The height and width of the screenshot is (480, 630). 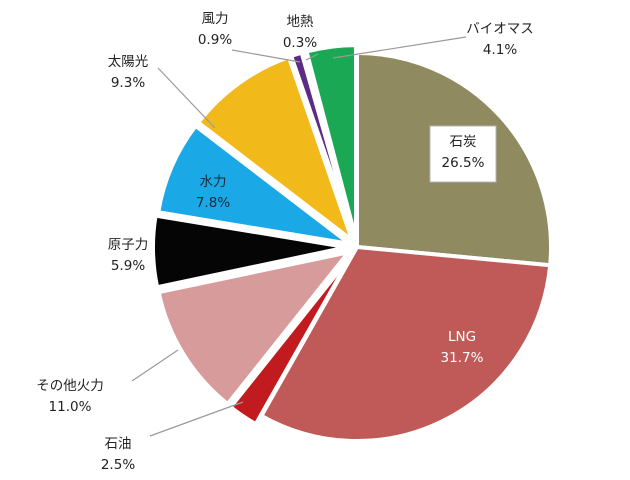 What do you see at coordinates (500, 50) in the screenshot?
I see `slice-label-value-9: 4.1%` at bounding box center [500, 50].